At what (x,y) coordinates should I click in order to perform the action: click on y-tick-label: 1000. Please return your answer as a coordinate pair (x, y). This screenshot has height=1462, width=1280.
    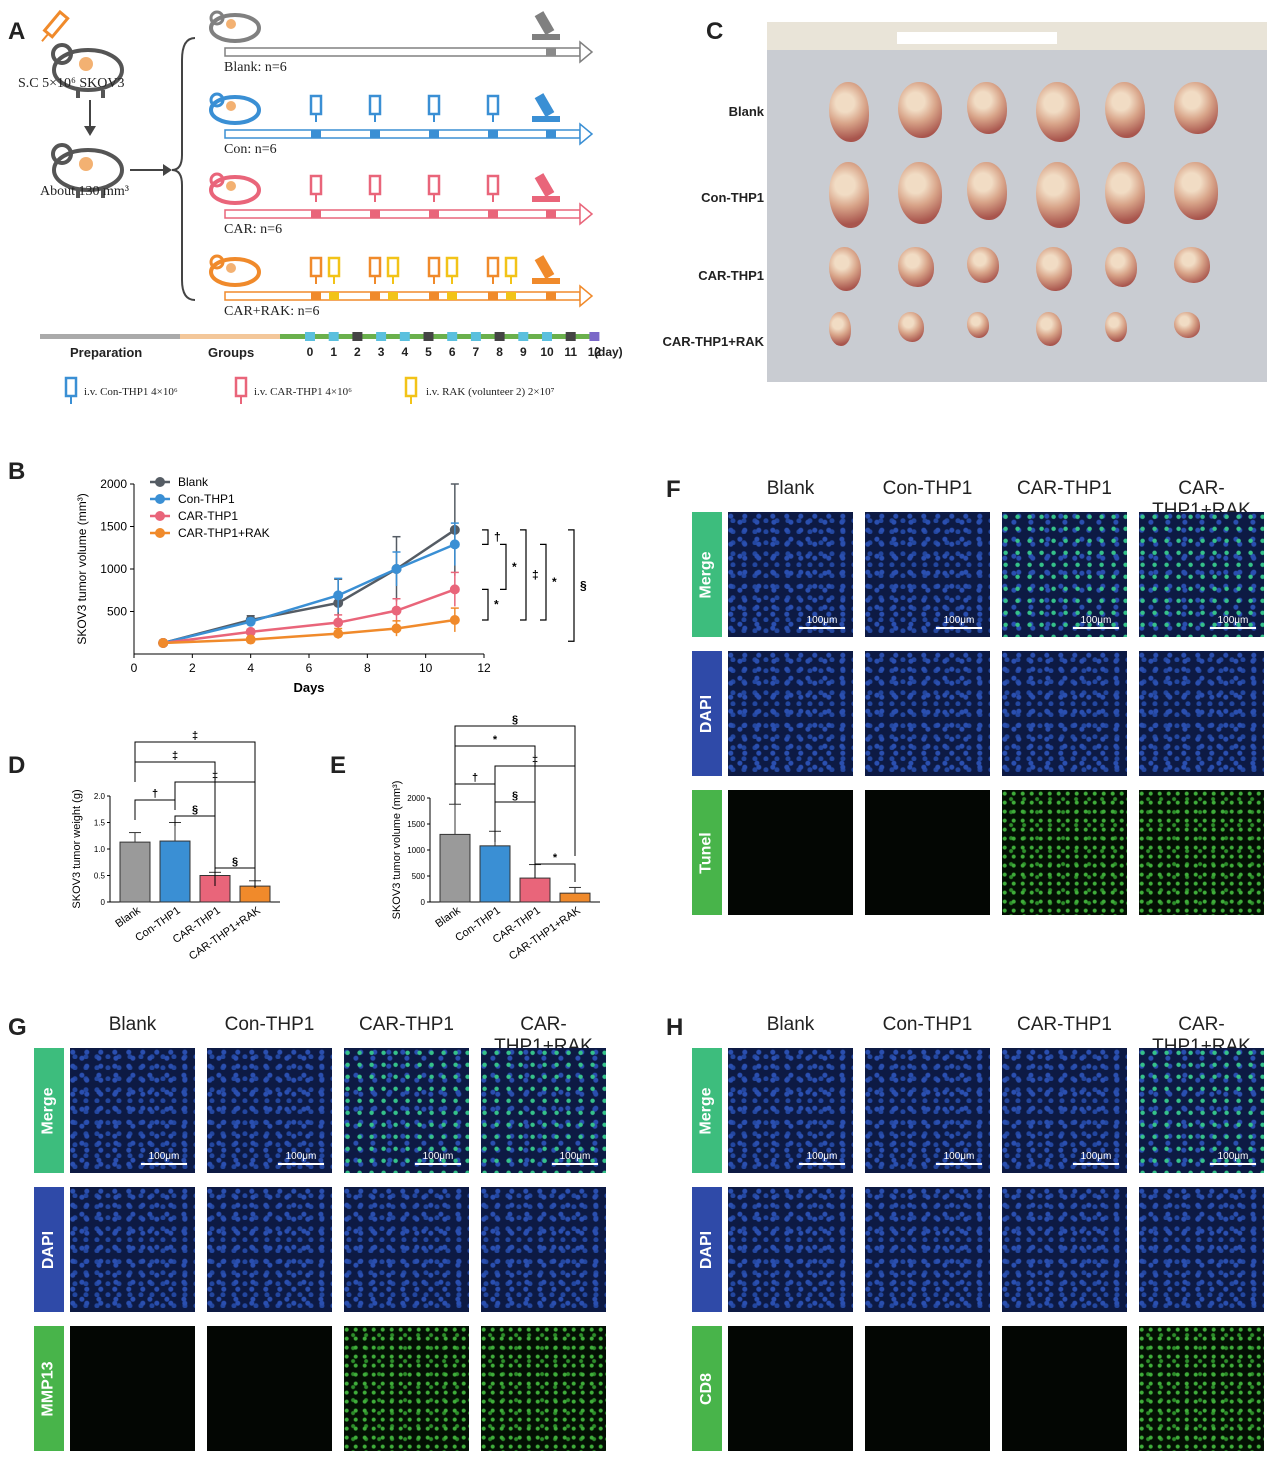
    Looking at the image, I should click on (416, 850).